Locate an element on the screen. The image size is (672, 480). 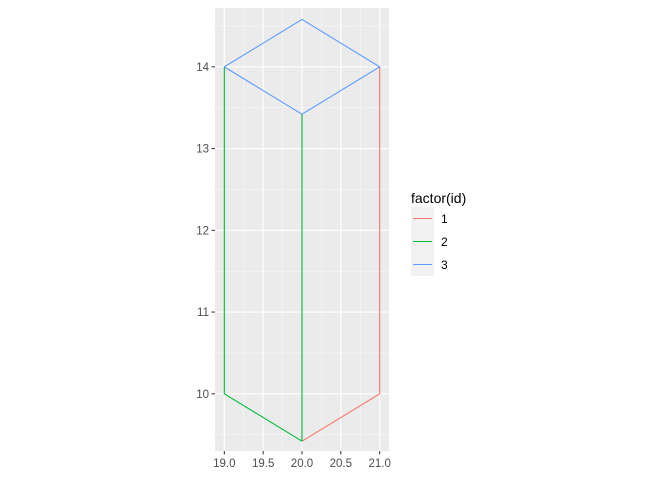
x-tick-label: 20.0 is located at coordinates (302, 464).